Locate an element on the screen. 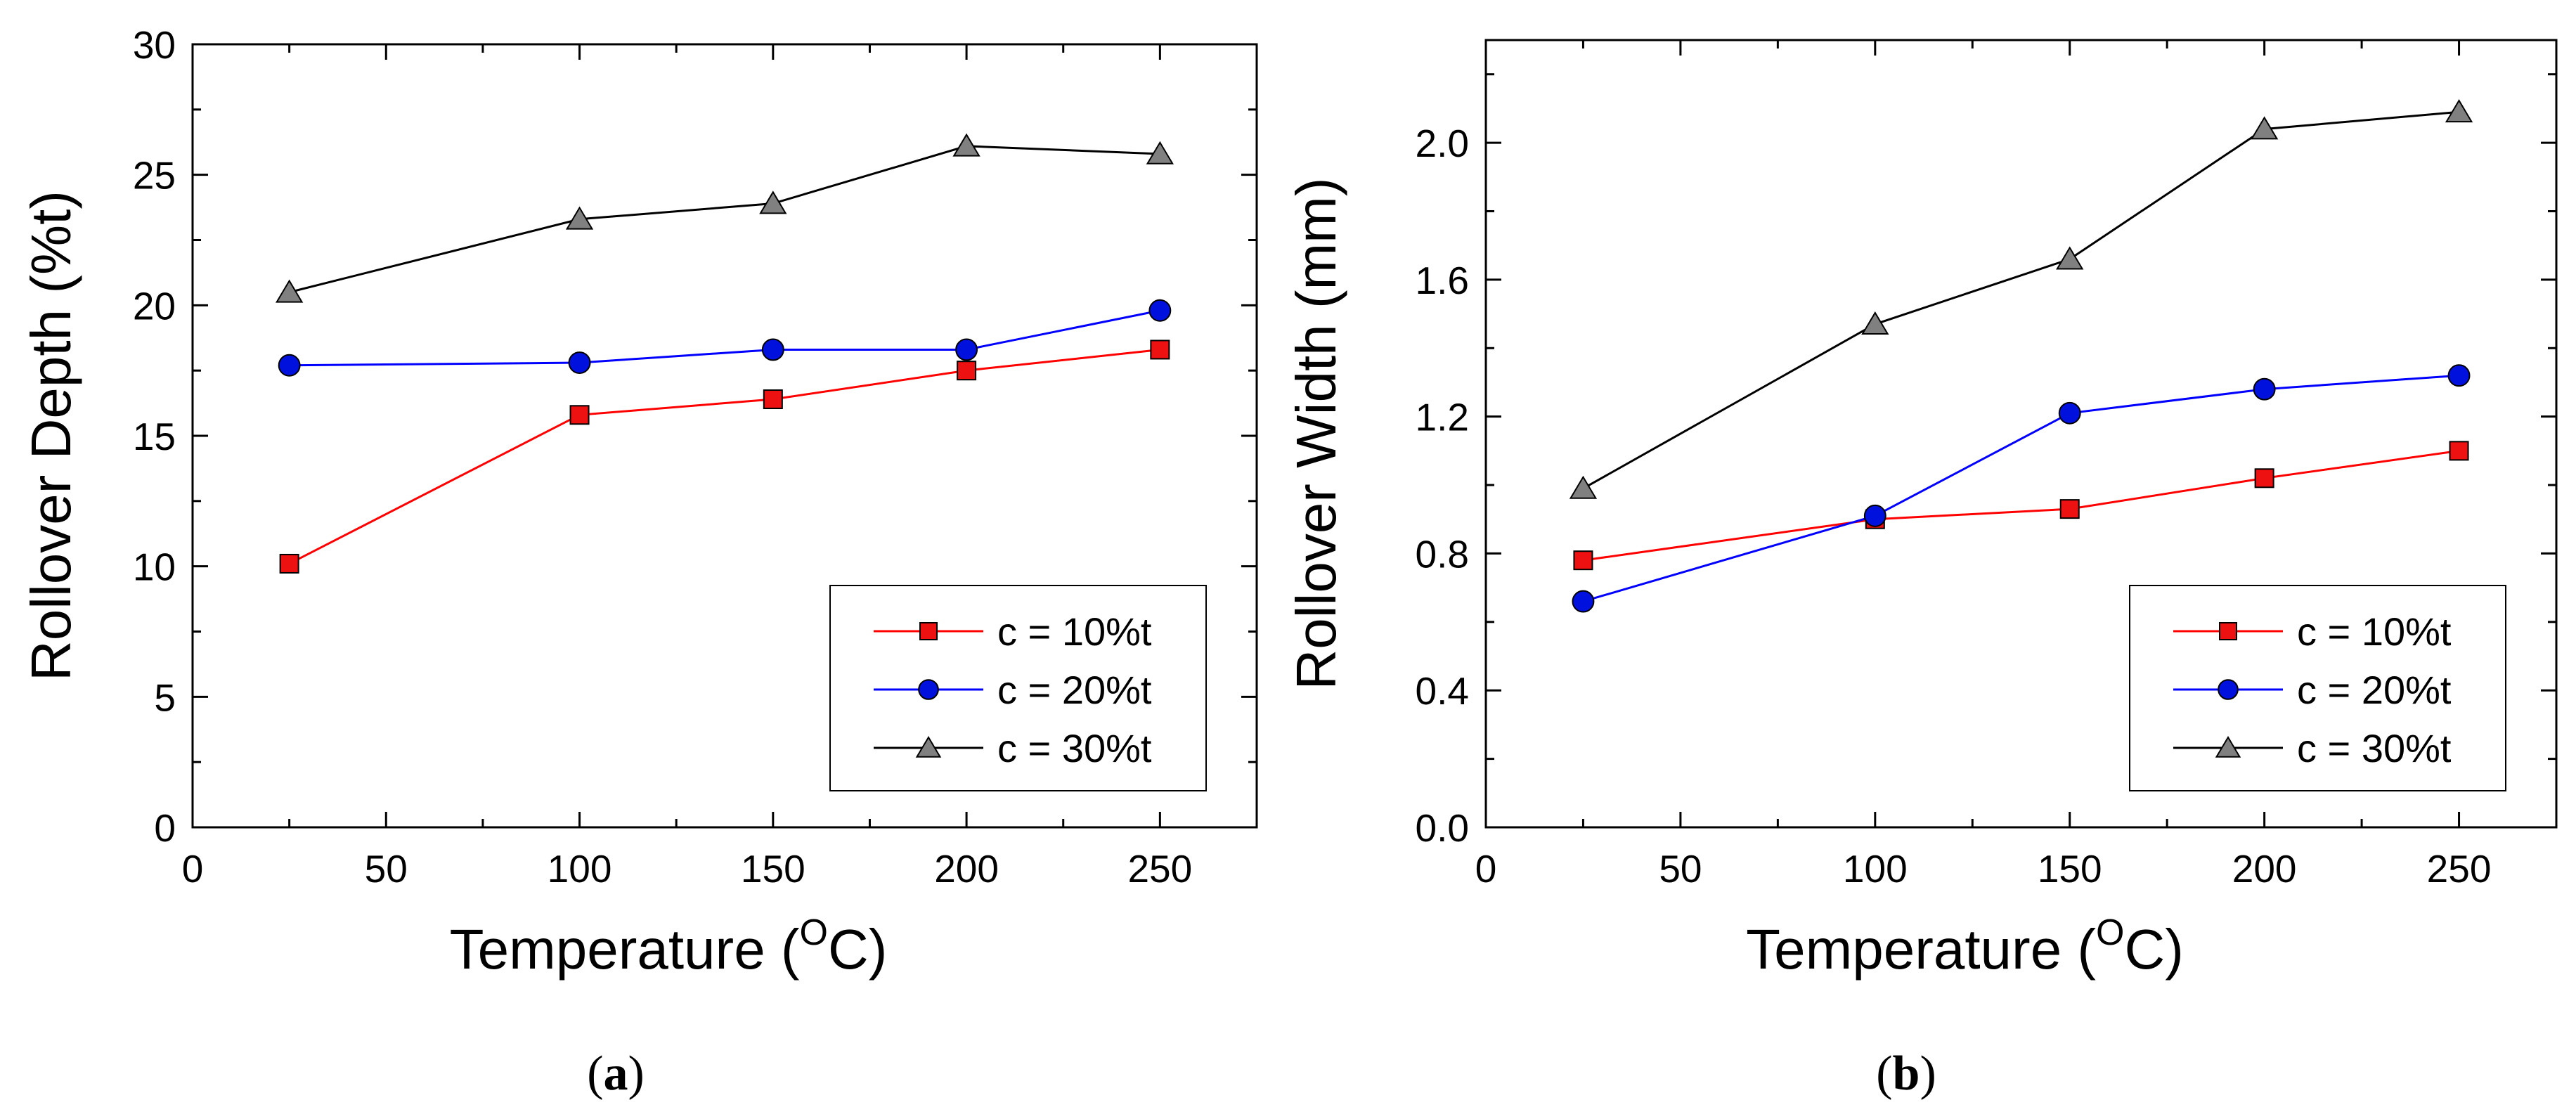  y-axis-title: Rollover Depth (%t) is located at coordinates (51, 435).